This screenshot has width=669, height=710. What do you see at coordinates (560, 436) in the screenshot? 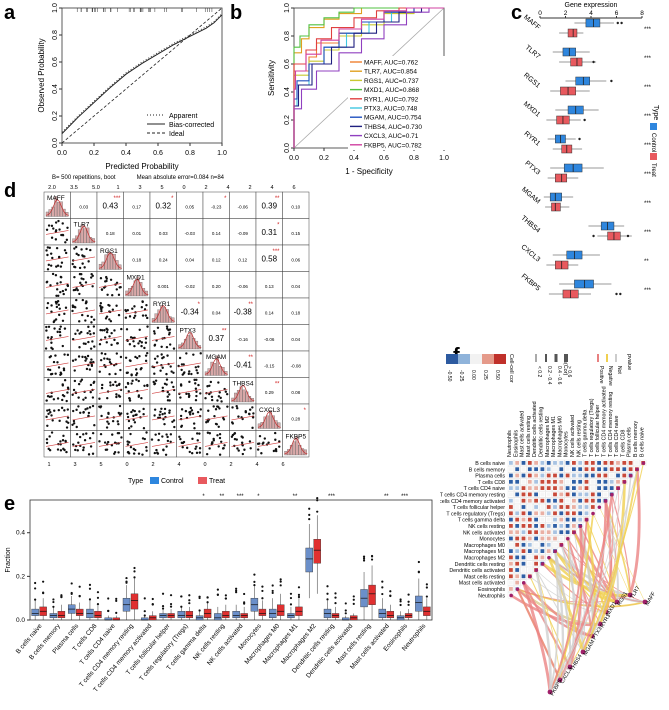
I see `column-label: Macrophages M0` at bounding box center [560, 436].